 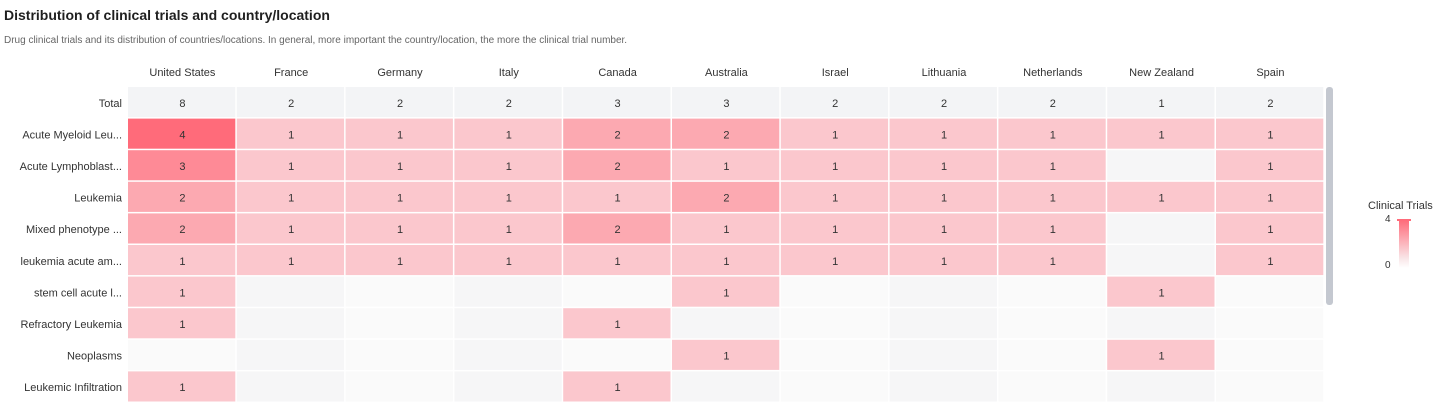 What do you see at coordinates (509, 73) in the screenshot?
I see `column-header: Italy` at bounding box center [509, 73].